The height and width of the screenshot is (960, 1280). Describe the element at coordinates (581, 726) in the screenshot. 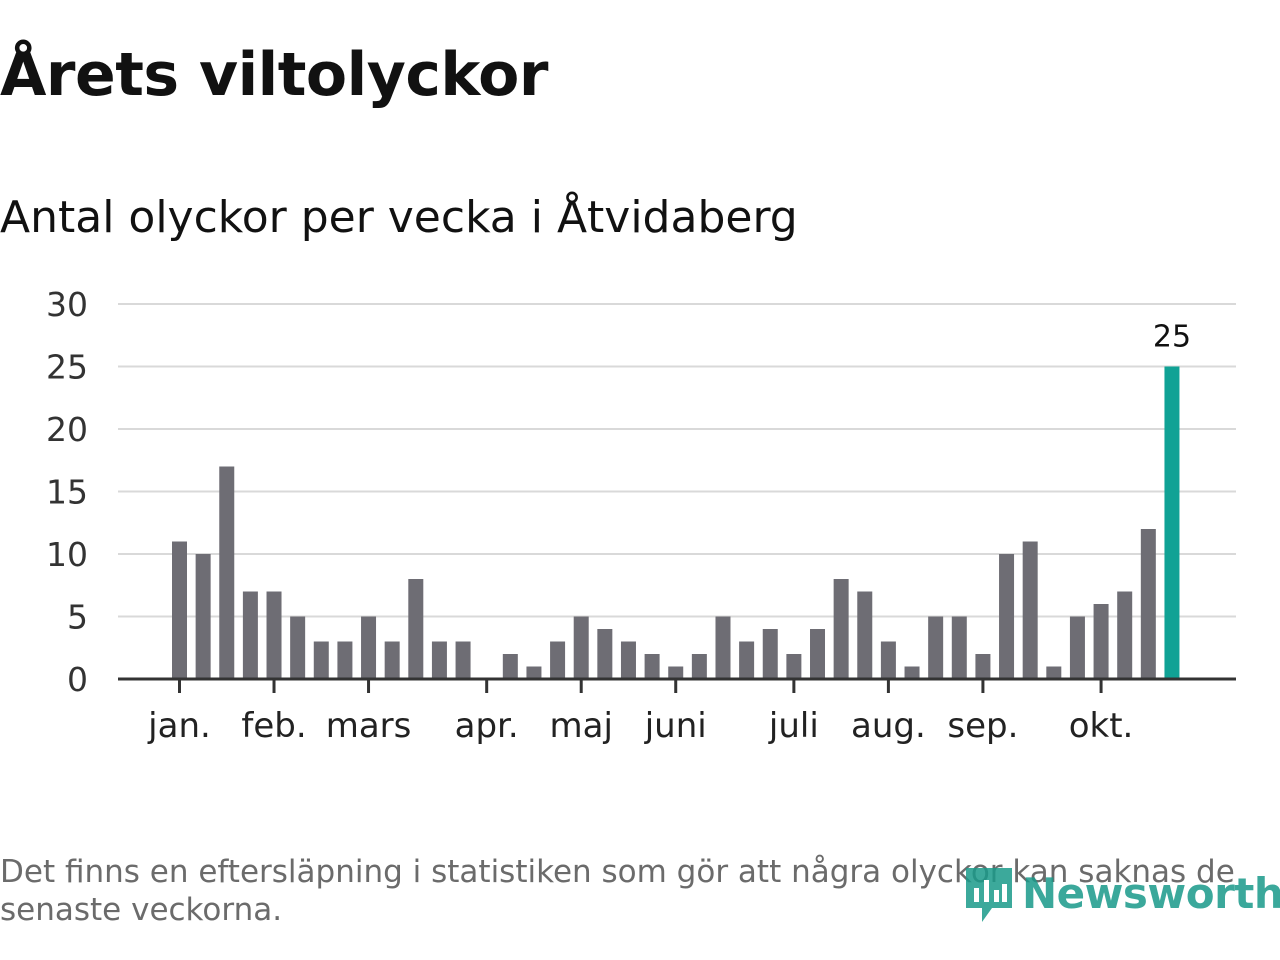

I see `x-tick-label: maj` at that location.